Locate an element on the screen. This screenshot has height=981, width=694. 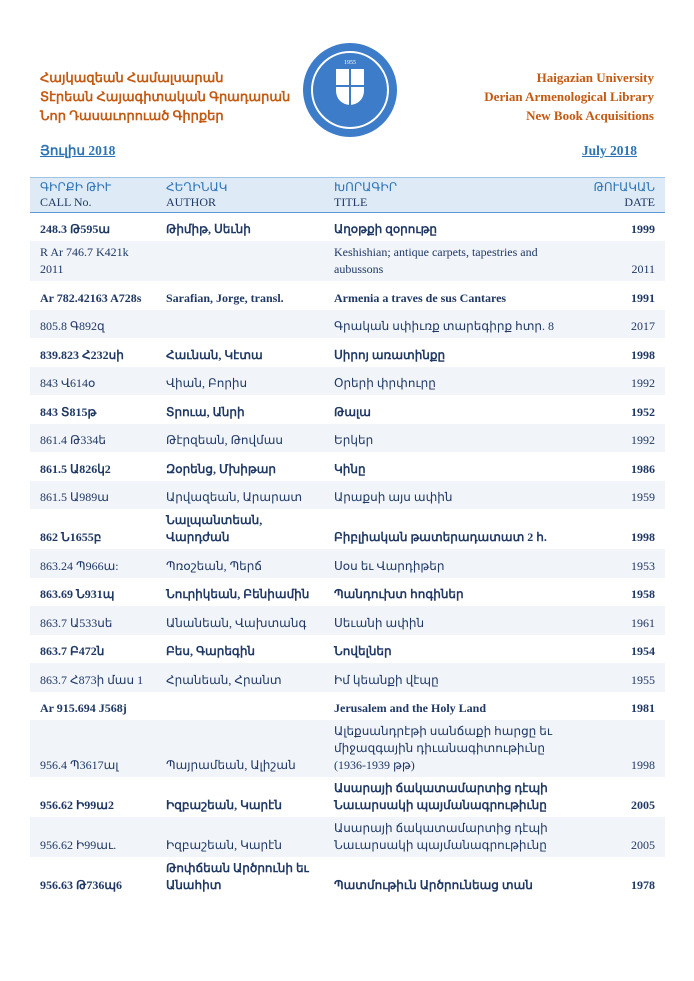
table-row: 863.7 Բ472ն Բես, Գարեգին Նովելներ 1954 is located at coordinates (347, 649).